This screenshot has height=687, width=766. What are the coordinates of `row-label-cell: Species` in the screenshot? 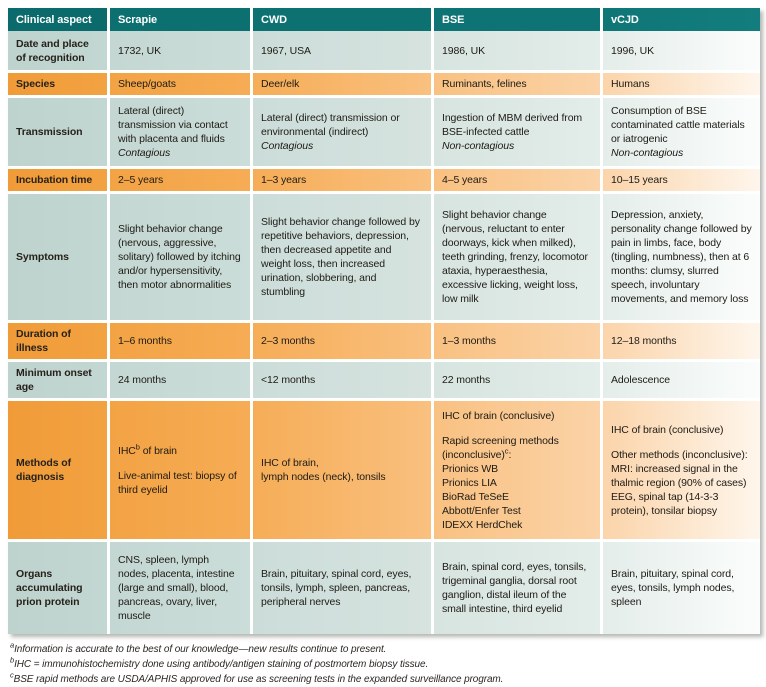 It's located at (57, 84).